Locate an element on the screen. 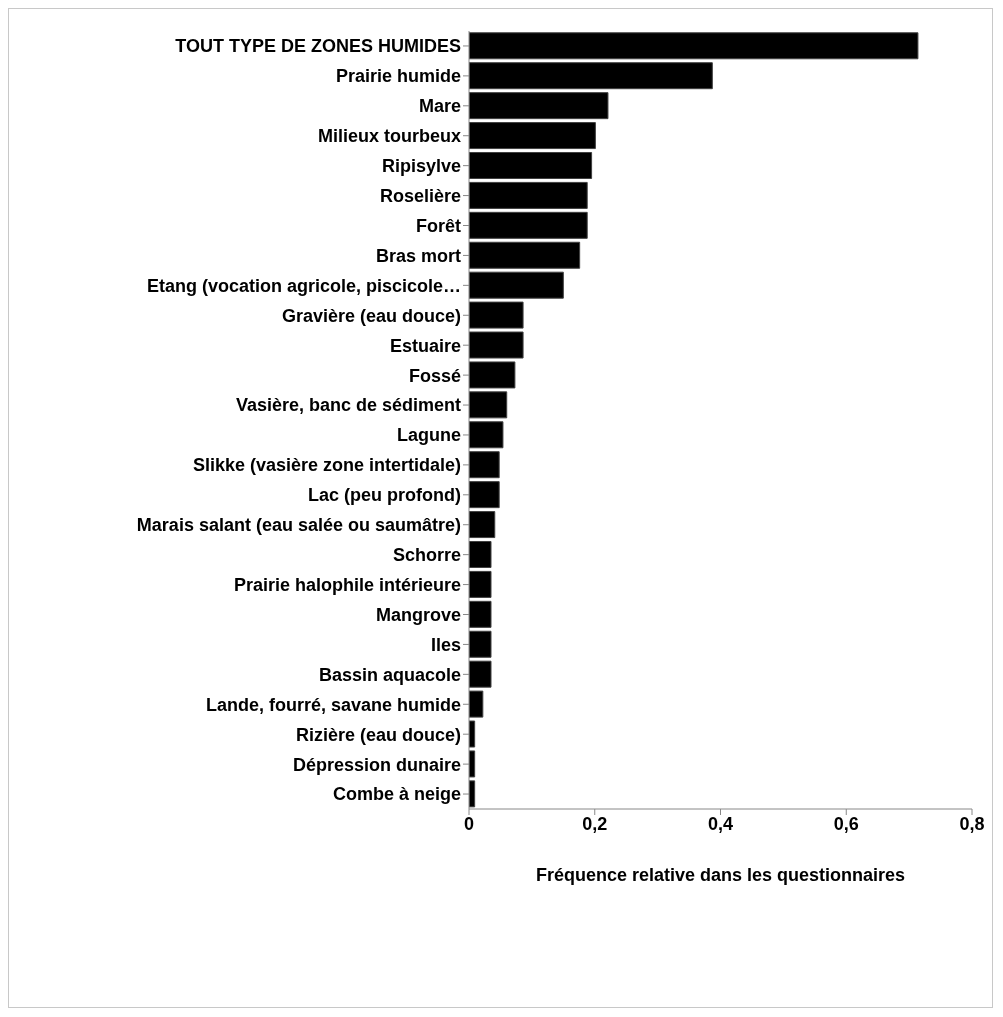  y-tick-label: Prairie humide is located at coordinates (398, 76).